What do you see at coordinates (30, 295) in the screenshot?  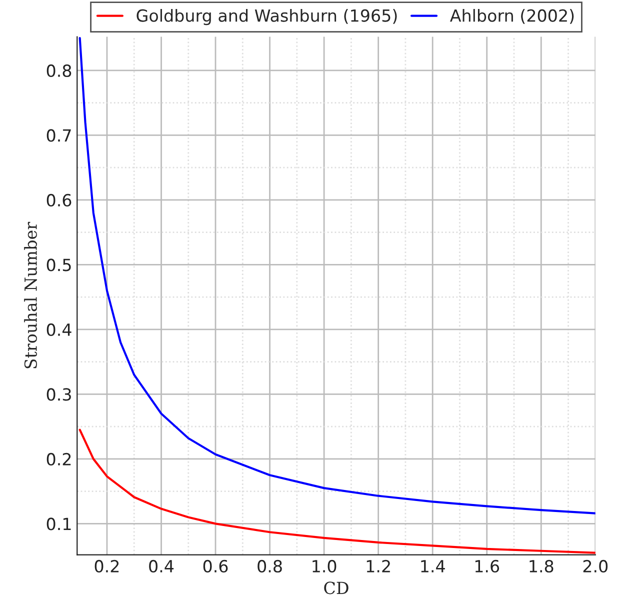 I see `y-axis-title: Strouhal Number` at bounding box center [30, 295].